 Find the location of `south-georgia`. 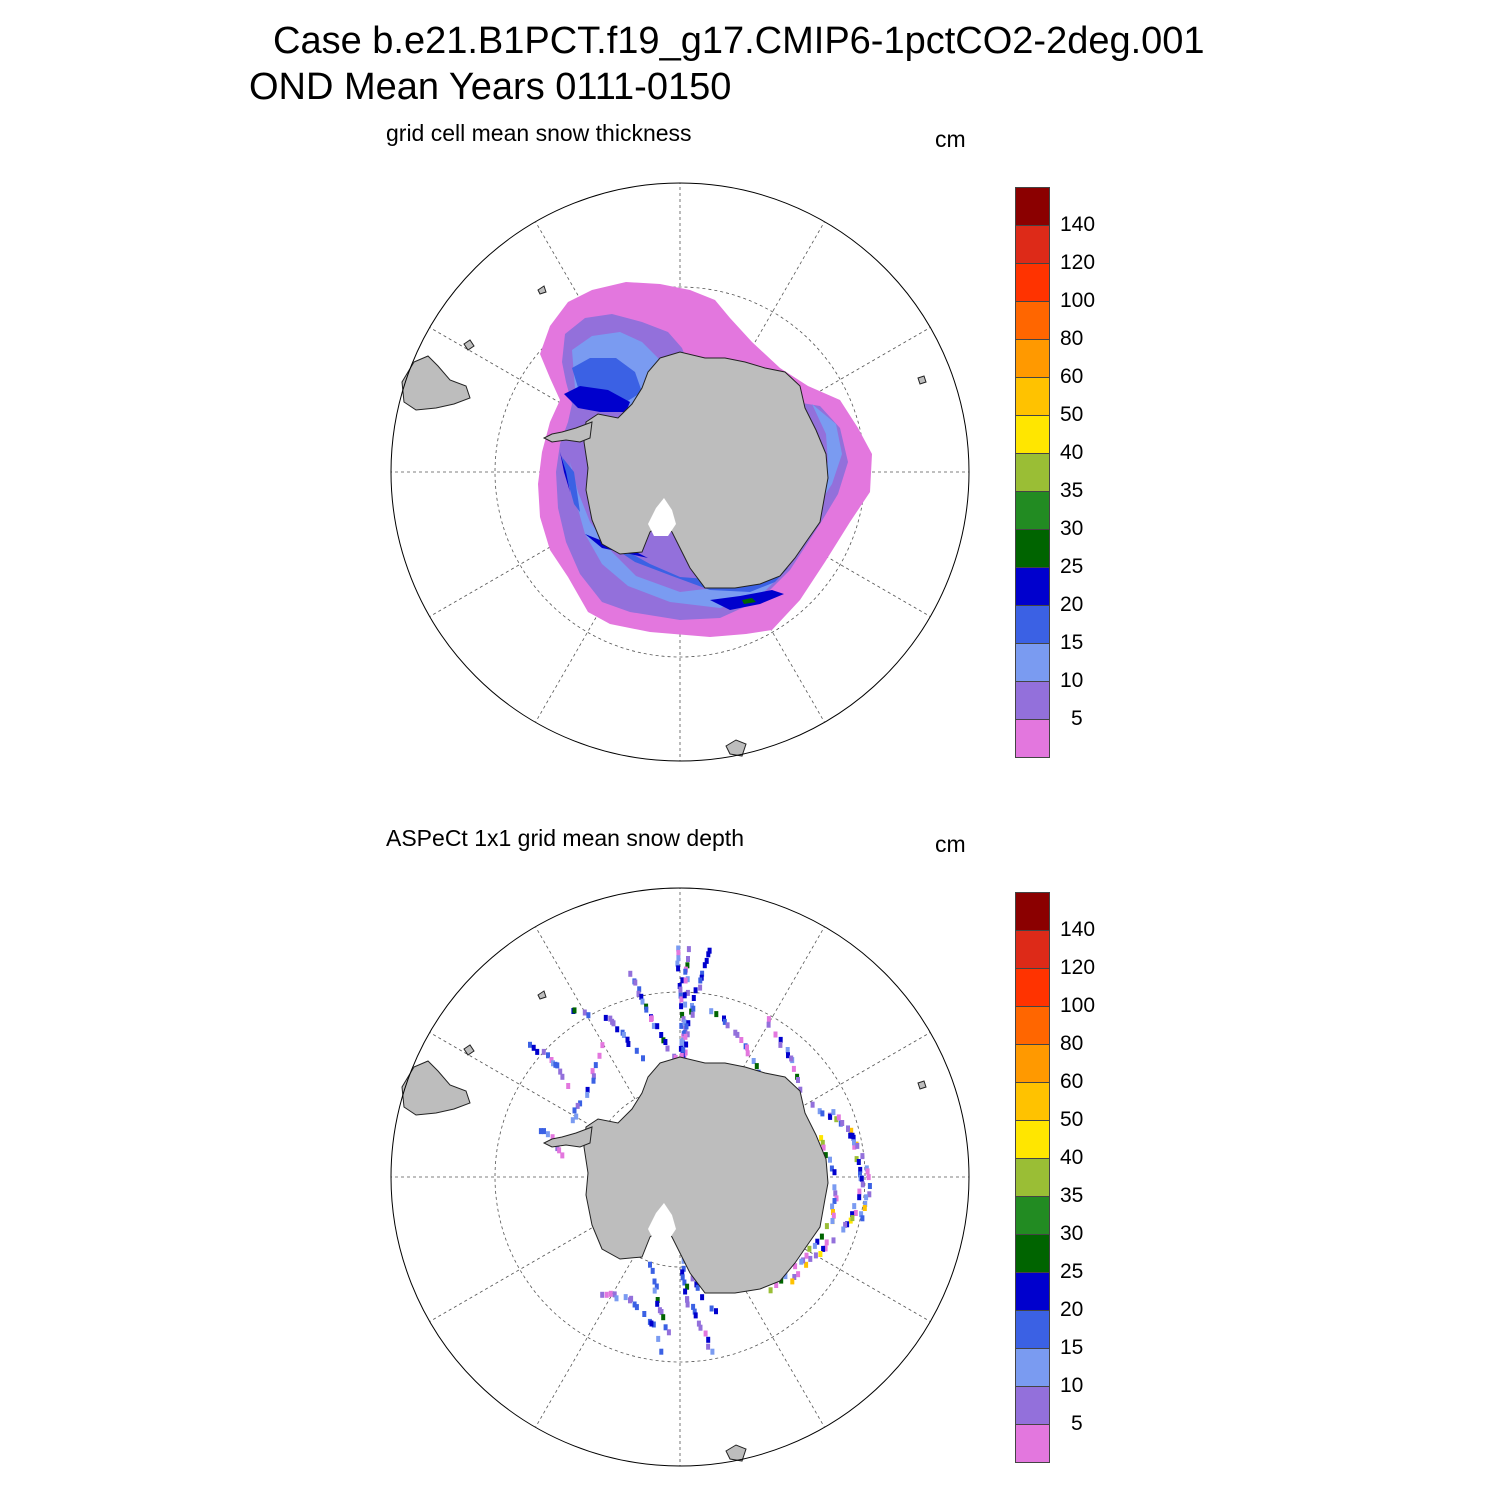

south-georgia is located at coordinates (542, 995).